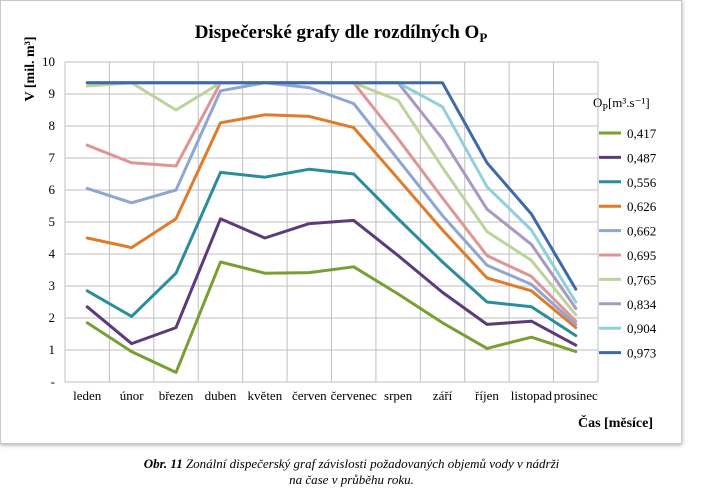  Describe the element at coordinates (52, 189) in the screenshot. I see `y-tick-label: 6` at that location.